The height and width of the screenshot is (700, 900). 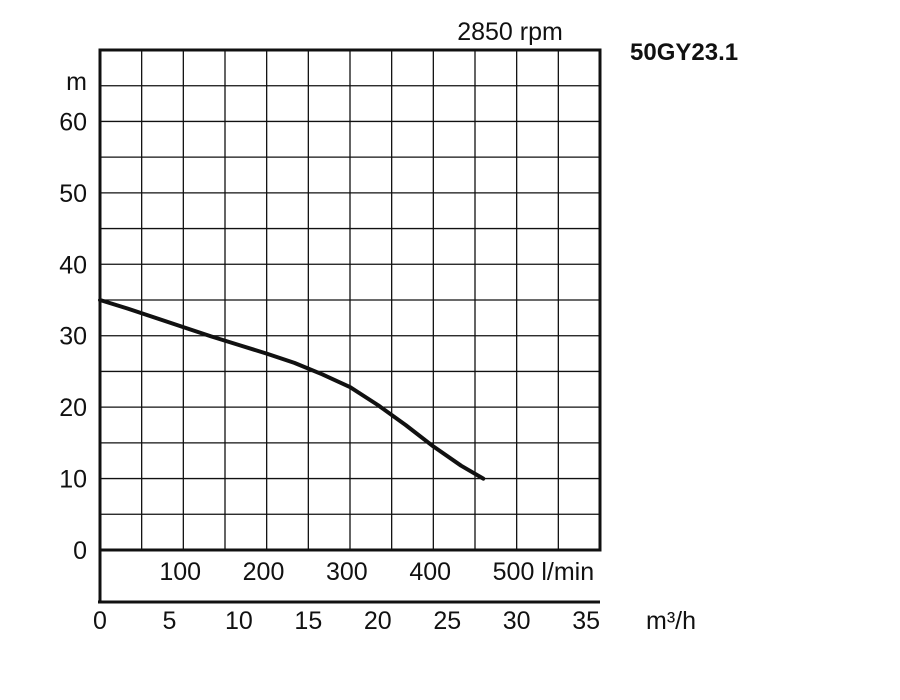 I want to click on y-tick-label: 30, so click(x=73, y=337).